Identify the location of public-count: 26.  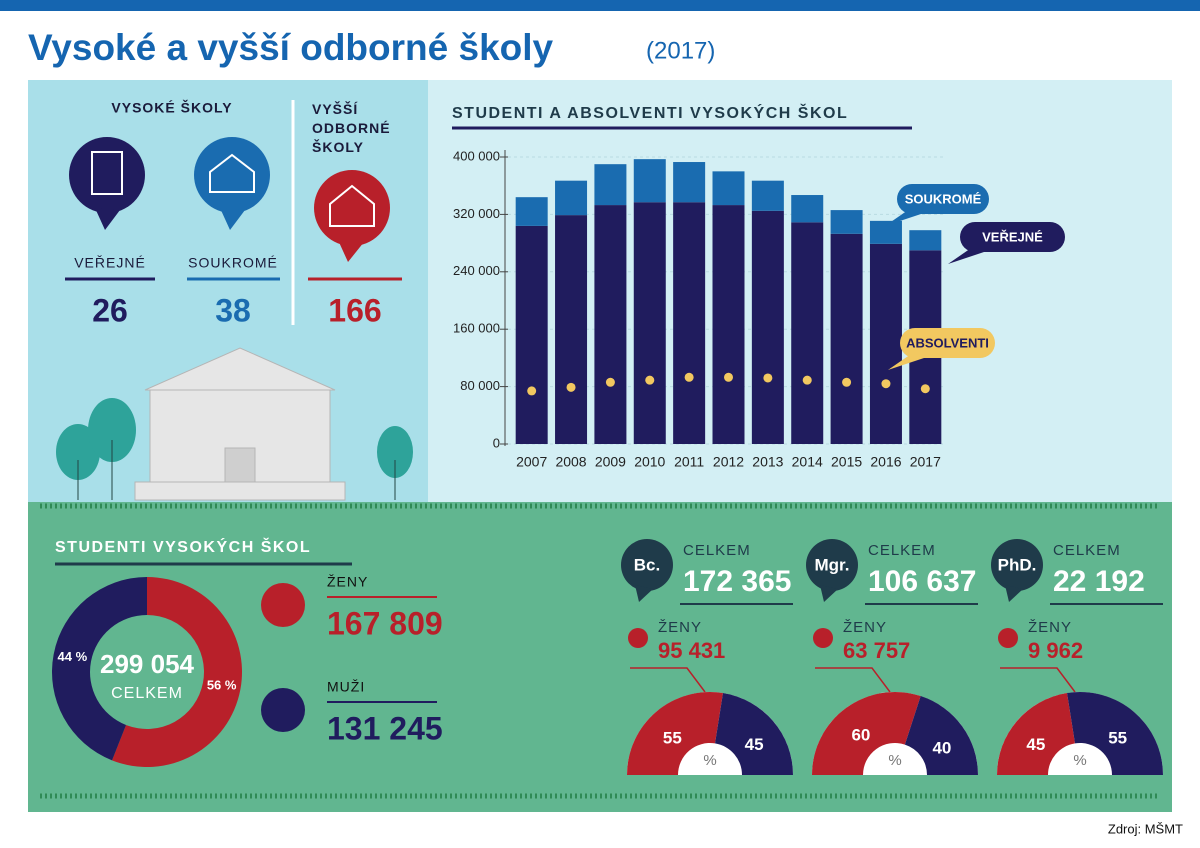
(110, 310).